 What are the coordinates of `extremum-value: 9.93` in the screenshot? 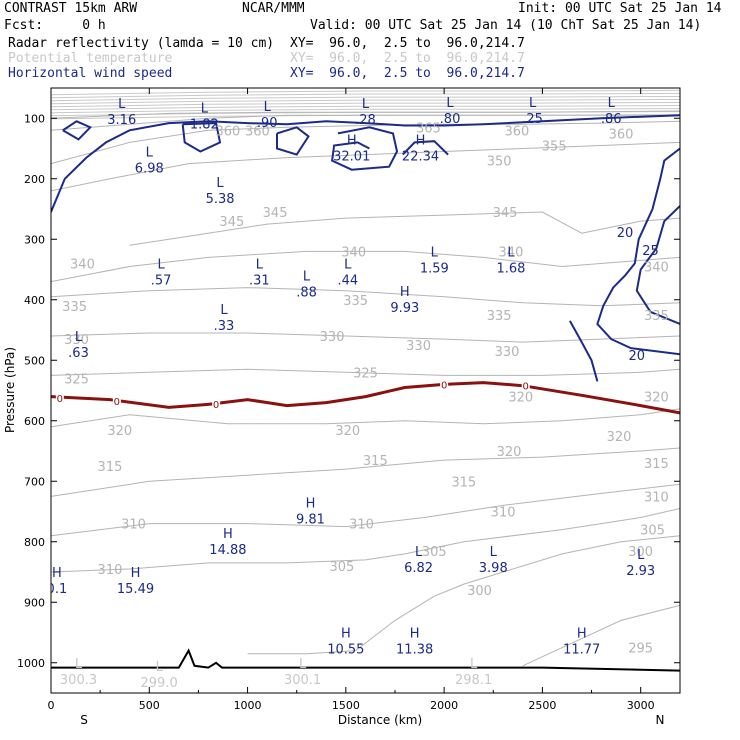 It's located at (404, 308).